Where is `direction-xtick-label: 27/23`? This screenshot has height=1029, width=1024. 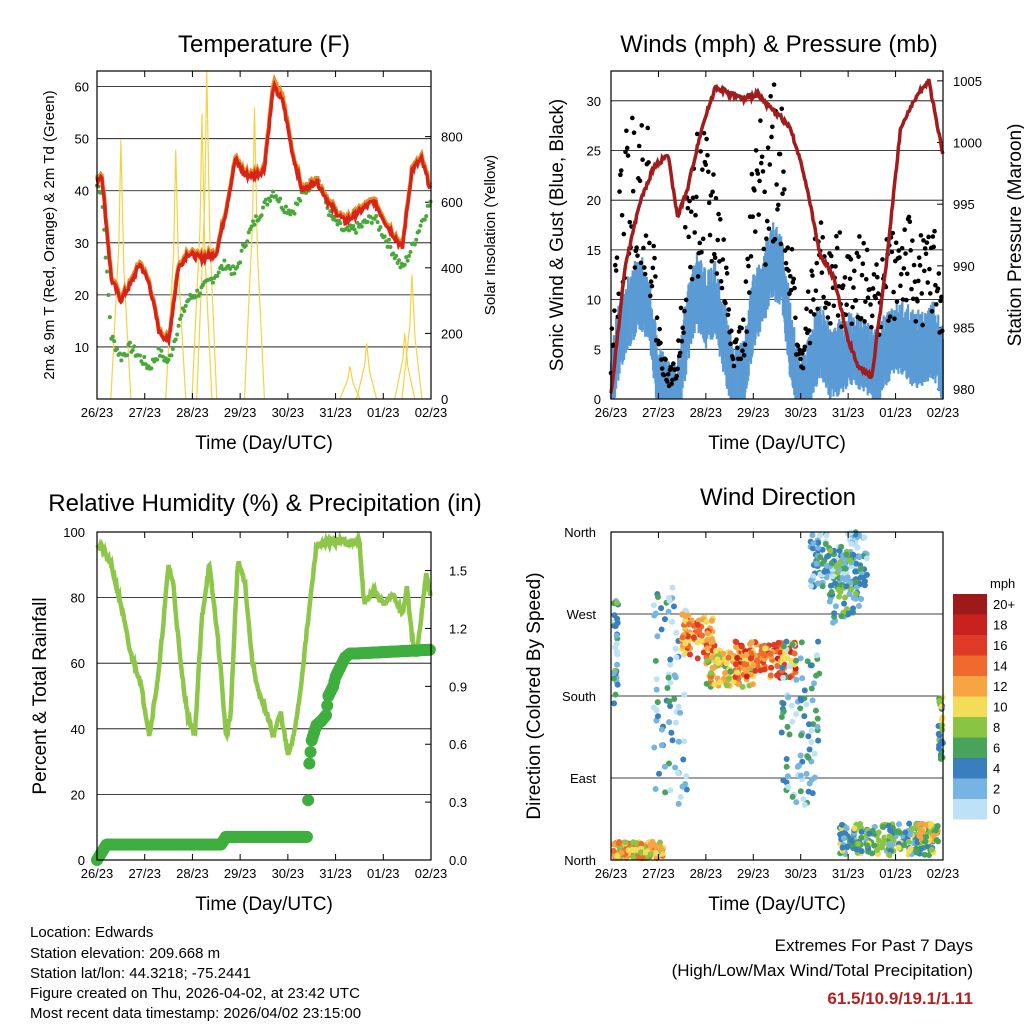
direction-xtick-label: 27/23 is located at coordinates (658, 873).